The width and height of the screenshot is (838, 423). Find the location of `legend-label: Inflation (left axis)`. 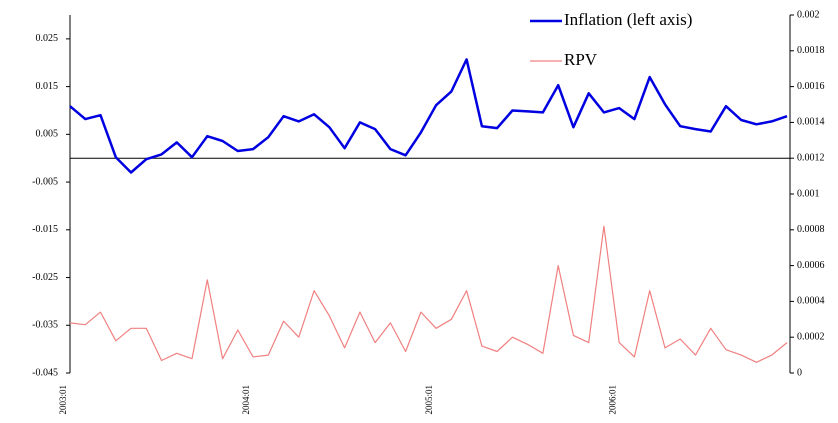

legend-label: Inflation (left axis) is located at coordinates (628, 19).